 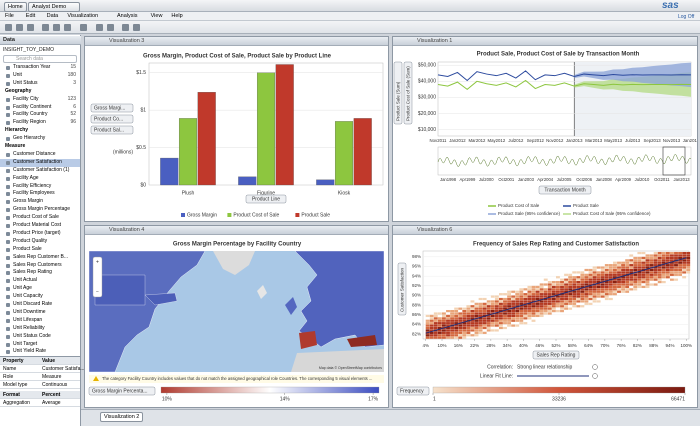 I want to click on data-item: Unit Actual, so click(x=40, y=281).